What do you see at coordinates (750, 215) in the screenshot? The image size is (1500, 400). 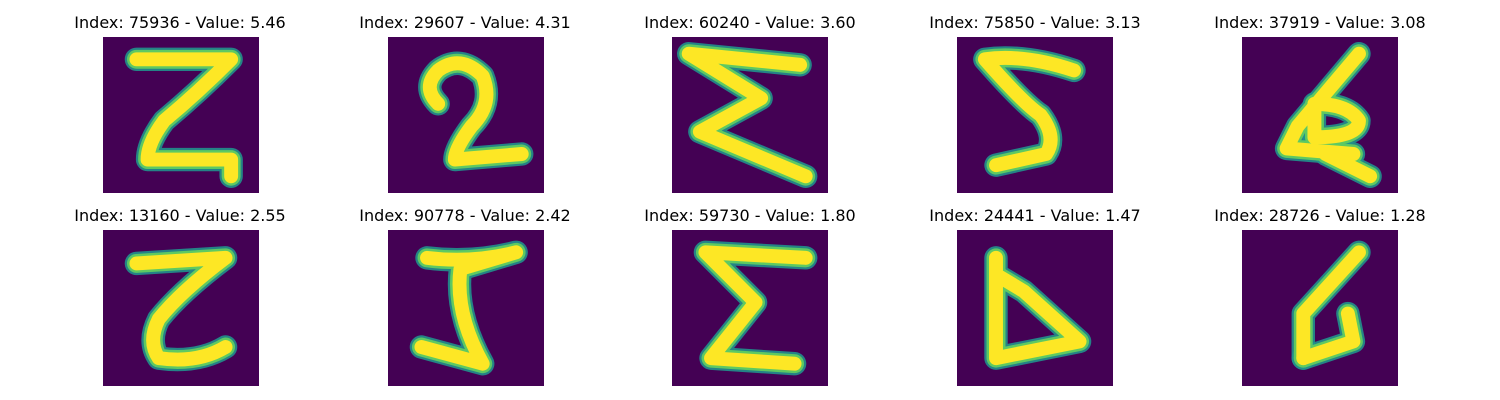 I see `panel-title: Index: 59730 - Value: 1.80` at bounding box center [750, 215].